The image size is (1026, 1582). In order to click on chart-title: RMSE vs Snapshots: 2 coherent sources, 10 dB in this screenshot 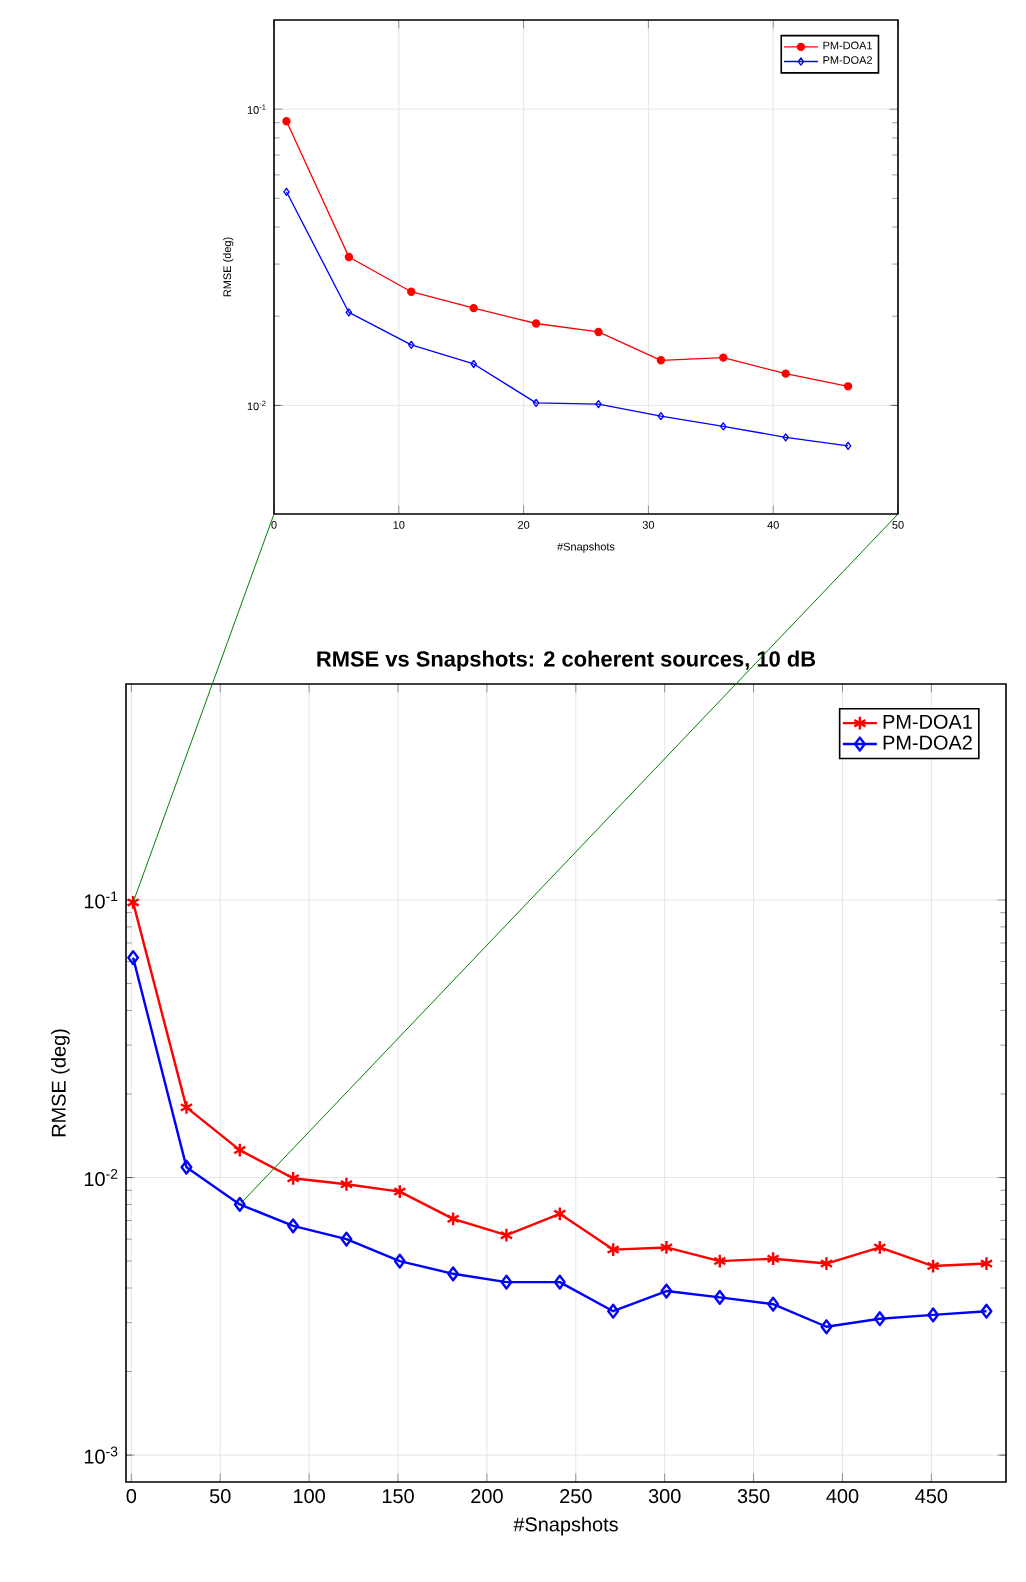, I will do `click(566, 660)`.